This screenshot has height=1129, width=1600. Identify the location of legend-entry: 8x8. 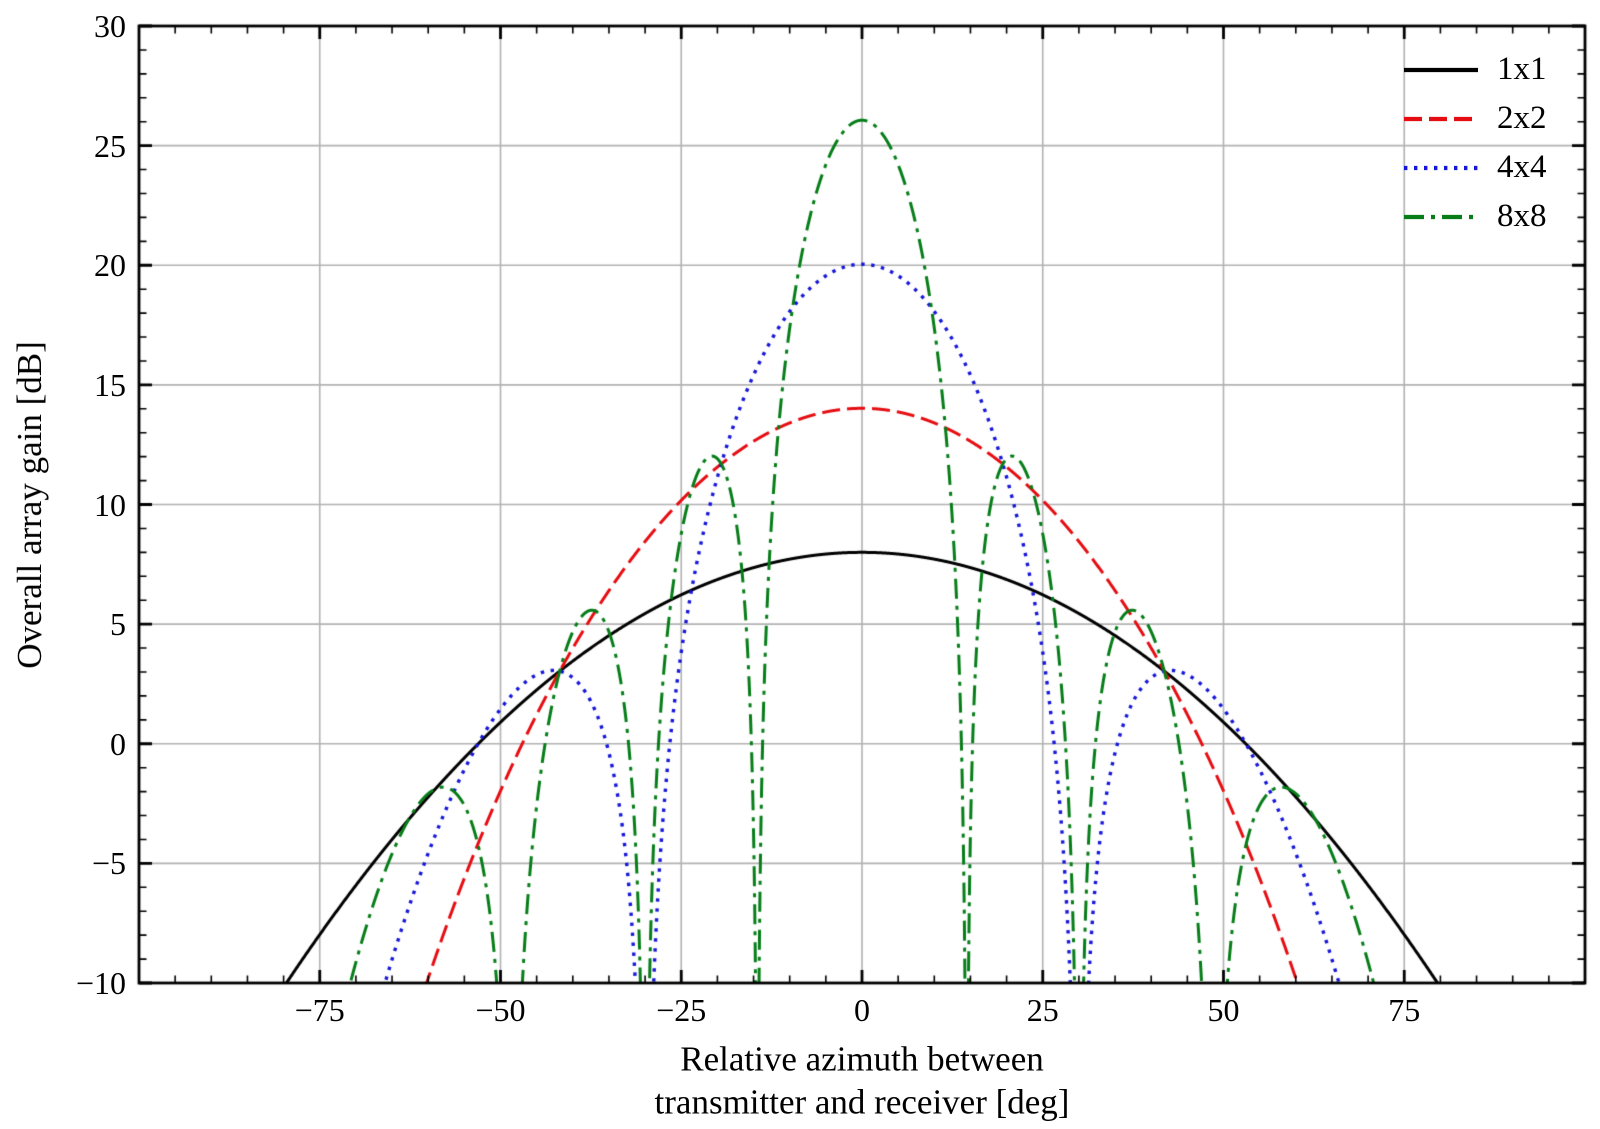
(1475, 216).